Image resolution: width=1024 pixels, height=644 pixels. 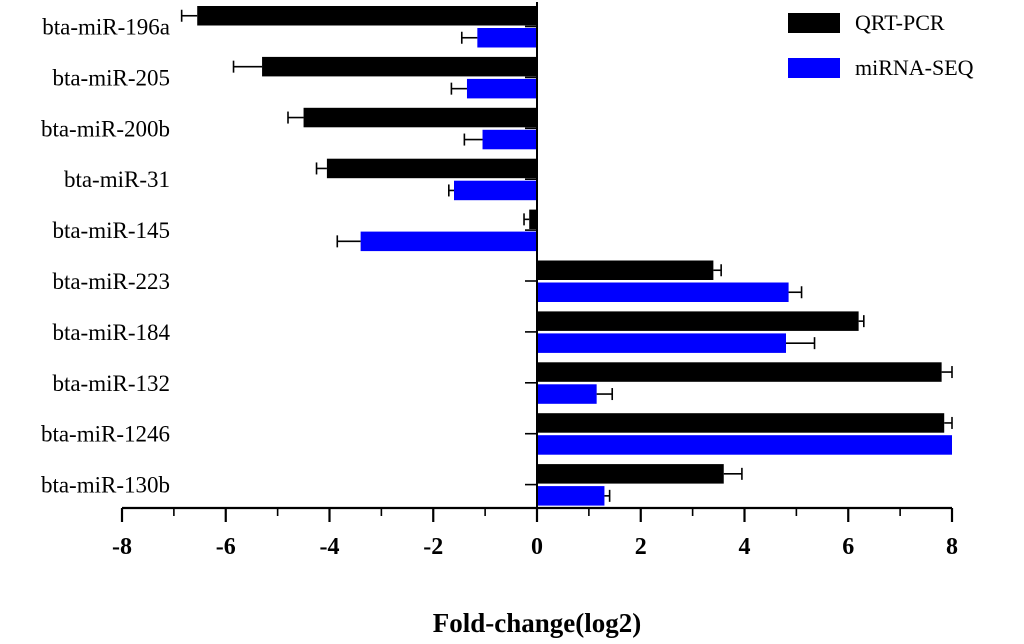 What do you see at coordinates (106, 27) in the screenshot?
I see `category-label: bta-miR-196a` at bounding box center [106, 27].